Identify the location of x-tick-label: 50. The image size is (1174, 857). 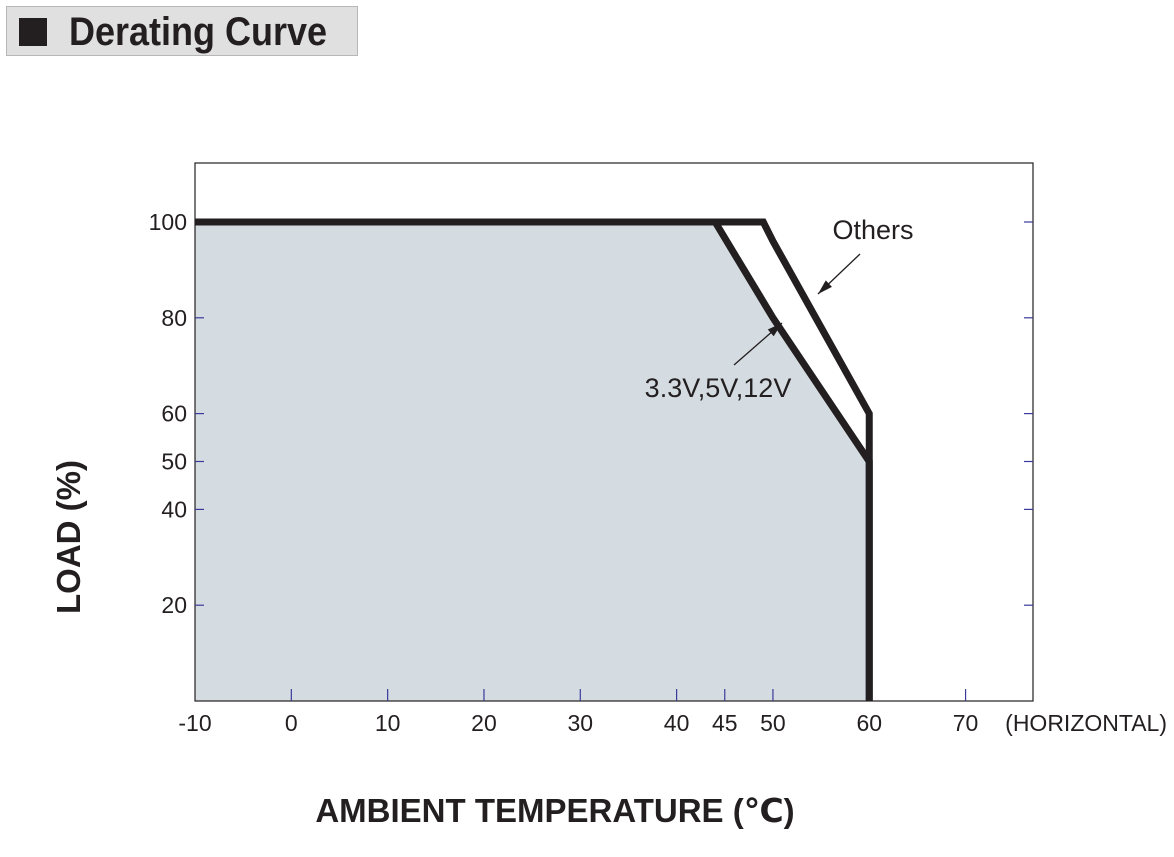
(773, 723).